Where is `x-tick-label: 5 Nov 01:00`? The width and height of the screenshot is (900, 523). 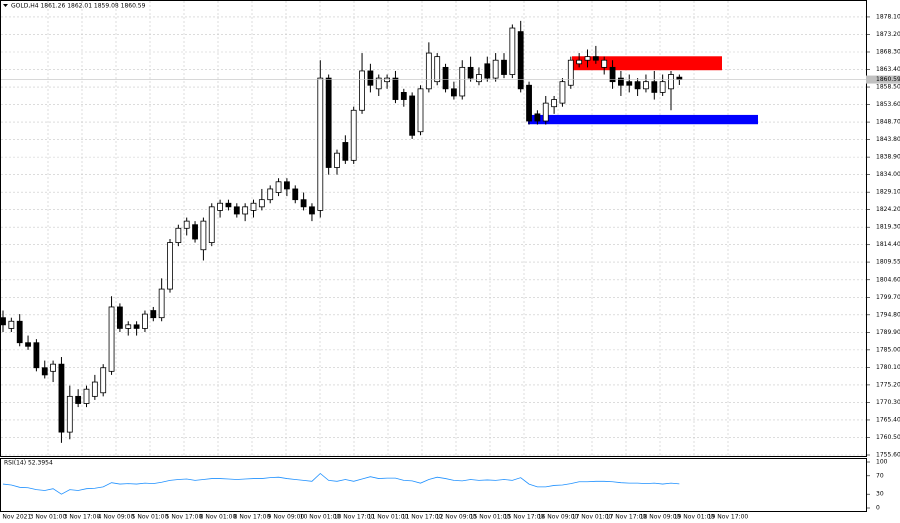 x-tick-label: 5 Nov 01:00 is located at coordinates (150, 517).